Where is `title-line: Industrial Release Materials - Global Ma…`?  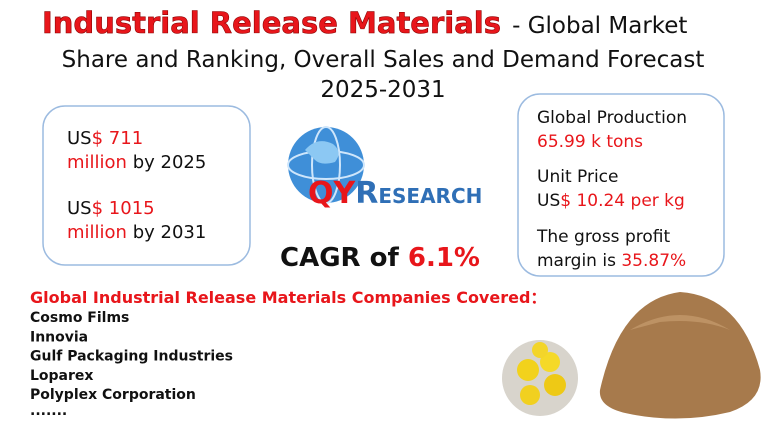 title-line: Industrial Release Materials - Global Ma… is located at coordinates (364, 23).